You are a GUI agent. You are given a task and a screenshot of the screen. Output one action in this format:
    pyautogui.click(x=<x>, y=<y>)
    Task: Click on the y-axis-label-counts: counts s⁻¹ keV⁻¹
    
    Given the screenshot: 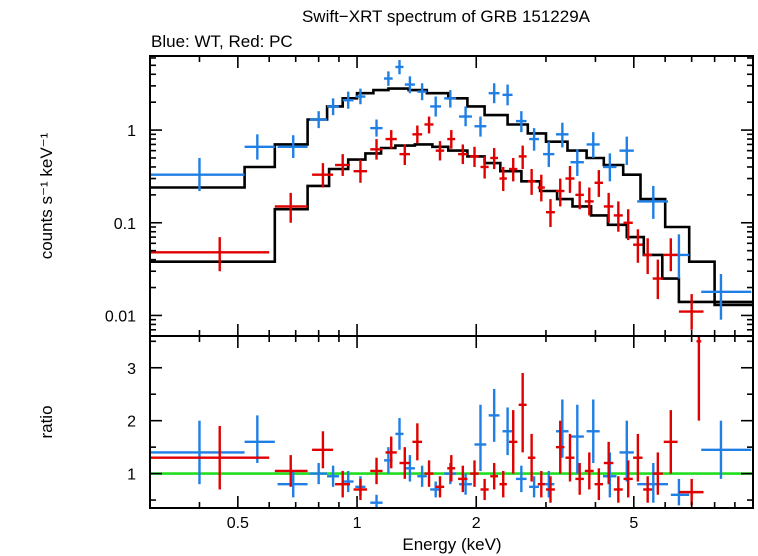 What is the action you would take?
    pyautogui.click(x=46, y=195)
    